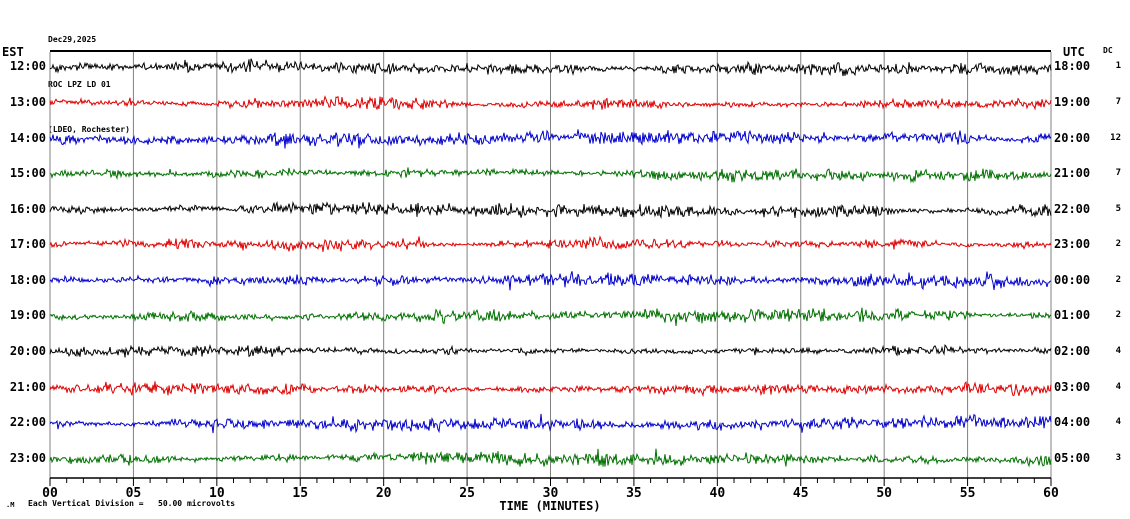  Describe the element at coordinates (1115, 137) in the screenshot. I see `dc-value: 12` at that location.